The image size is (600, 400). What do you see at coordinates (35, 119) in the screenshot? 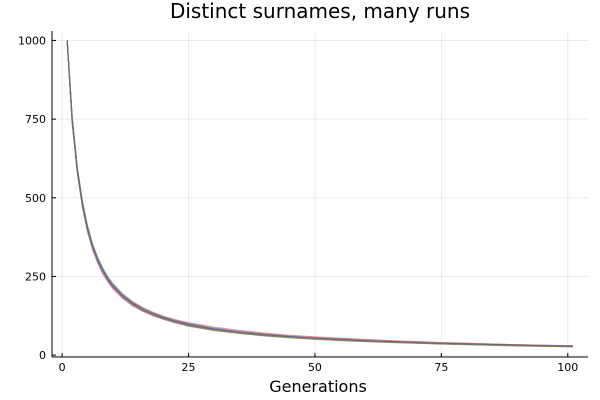
I see `y-tick-label: 750` at bounding box center [35, 119].